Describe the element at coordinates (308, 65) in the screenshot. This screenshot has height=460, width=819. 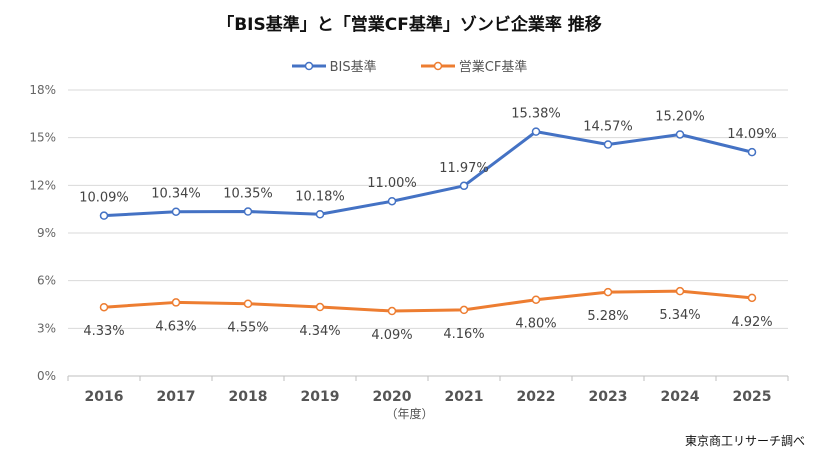
I see `legend-marker-bis` at that location.